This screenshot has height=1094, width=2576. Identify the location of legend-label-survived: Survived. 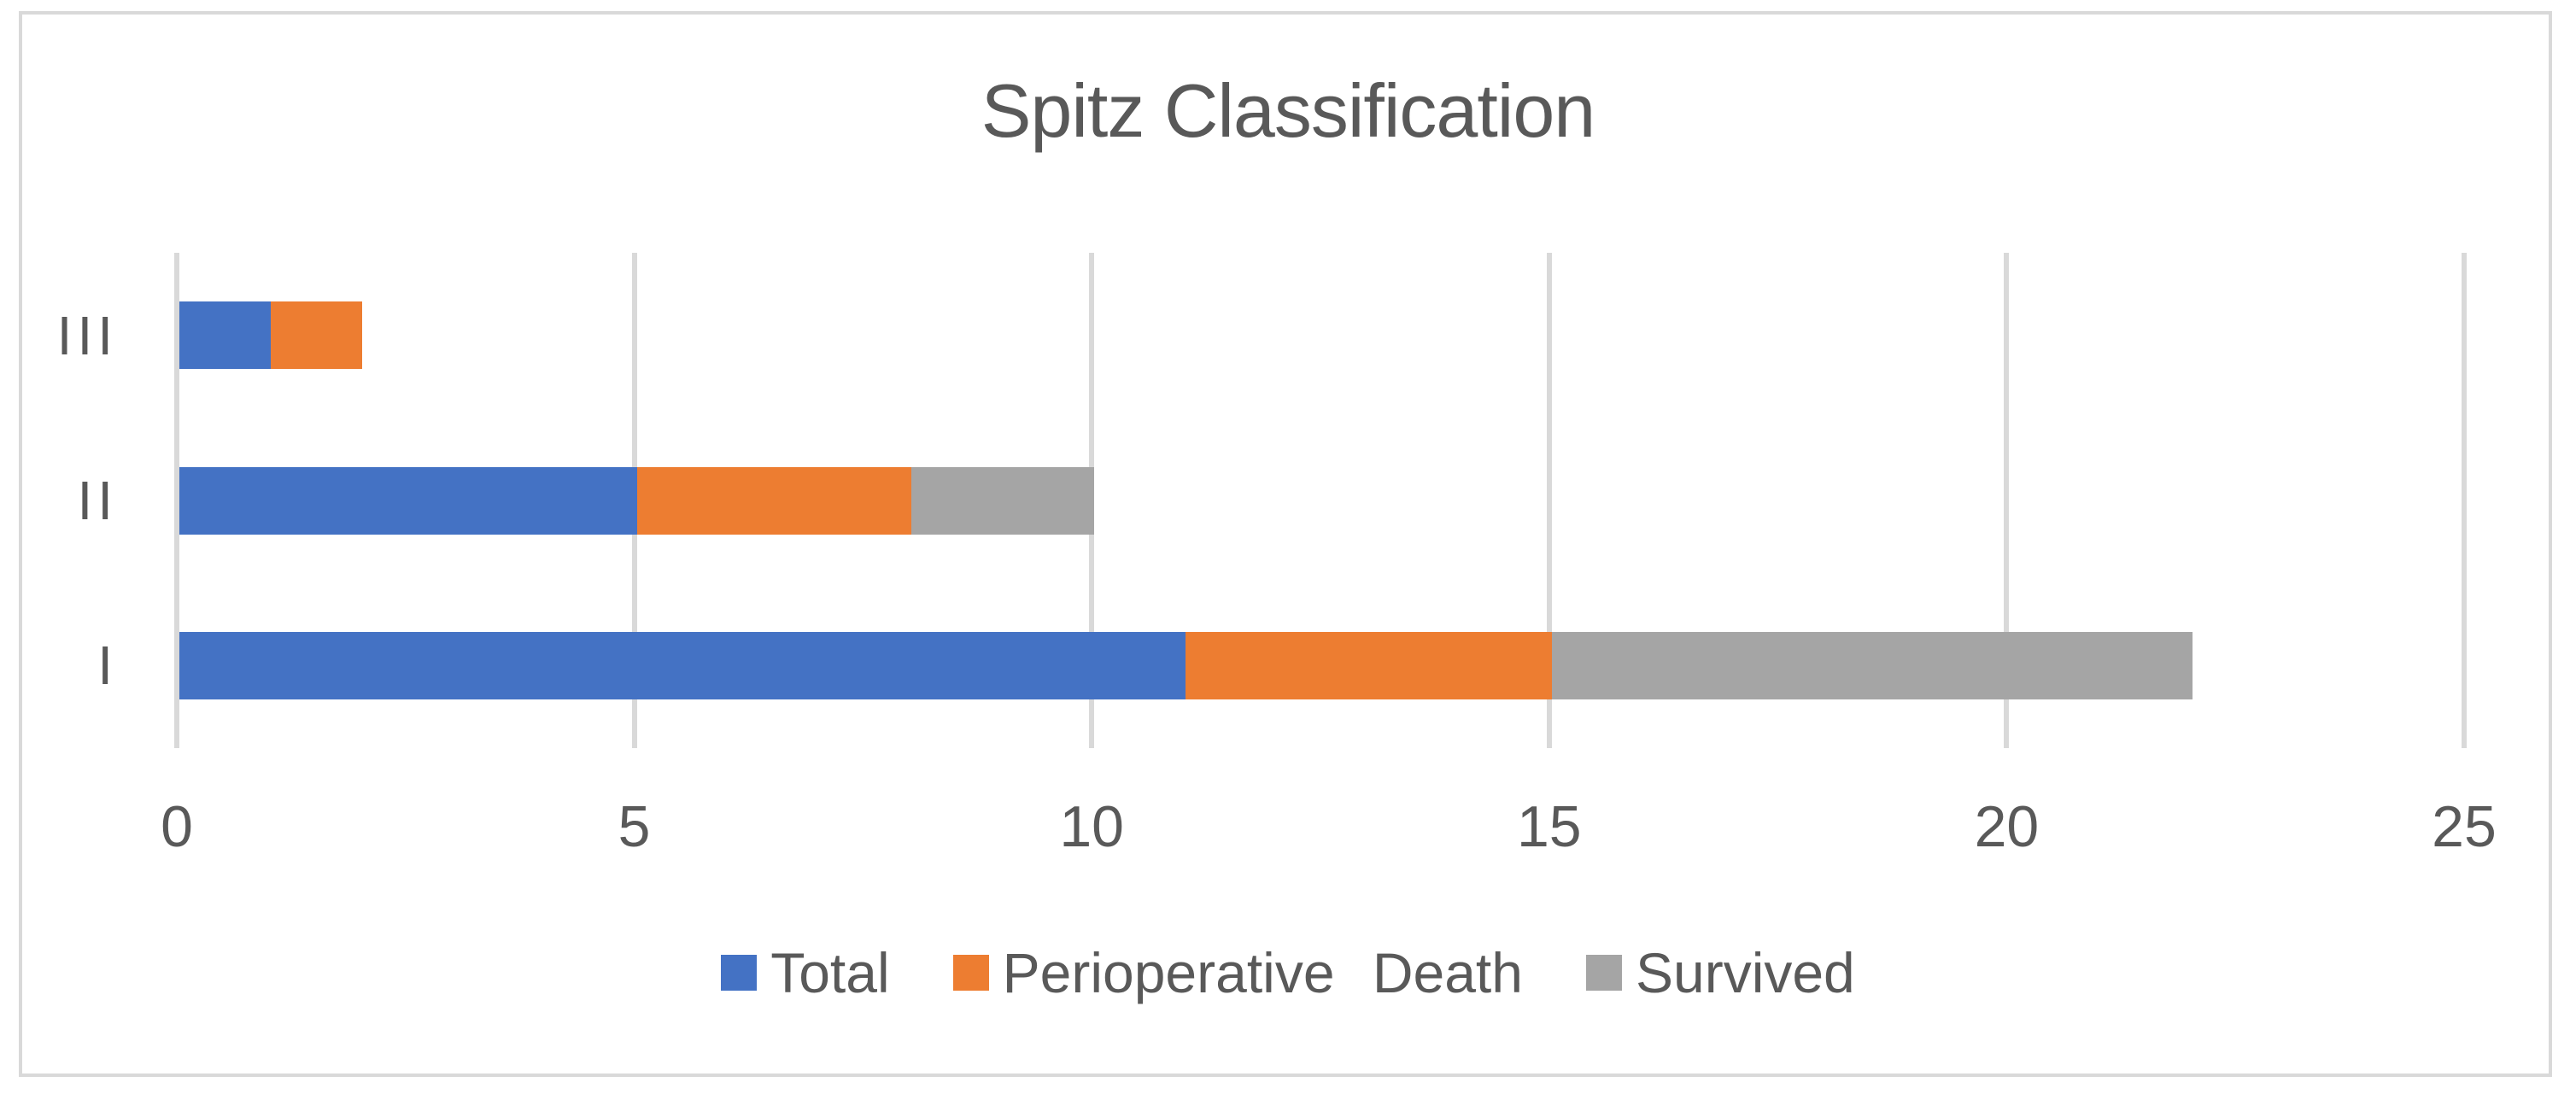
(1745, 972).